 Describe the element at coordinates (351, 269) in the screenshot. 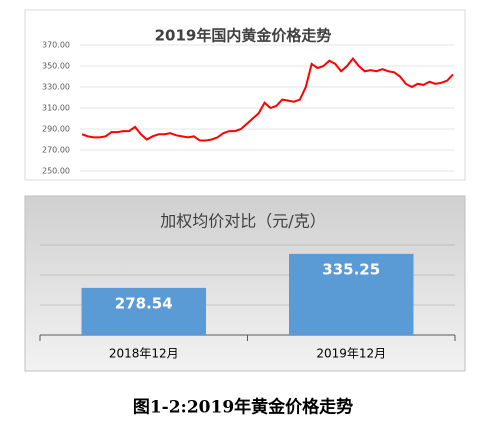

I see `data-label: 335.25` at that location.